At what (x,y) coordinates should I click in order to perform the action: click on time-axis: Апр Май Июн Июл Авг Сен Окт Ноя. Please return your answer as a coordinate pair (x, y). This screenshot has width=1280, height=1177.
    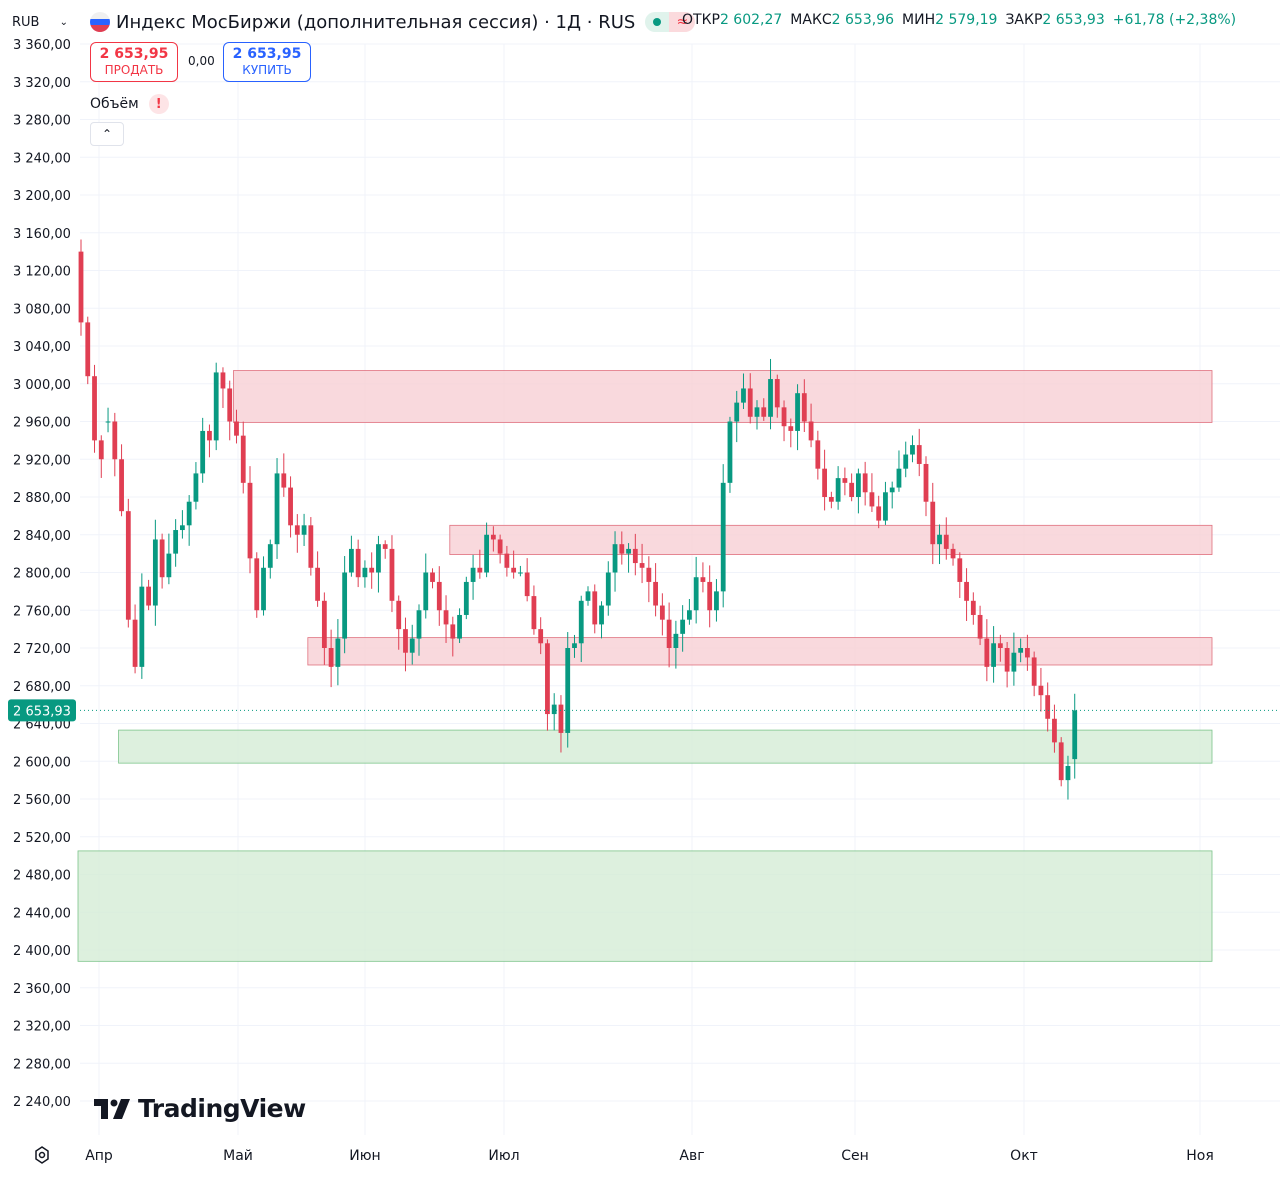
    Looking at the image, I should click on (649, 1156).